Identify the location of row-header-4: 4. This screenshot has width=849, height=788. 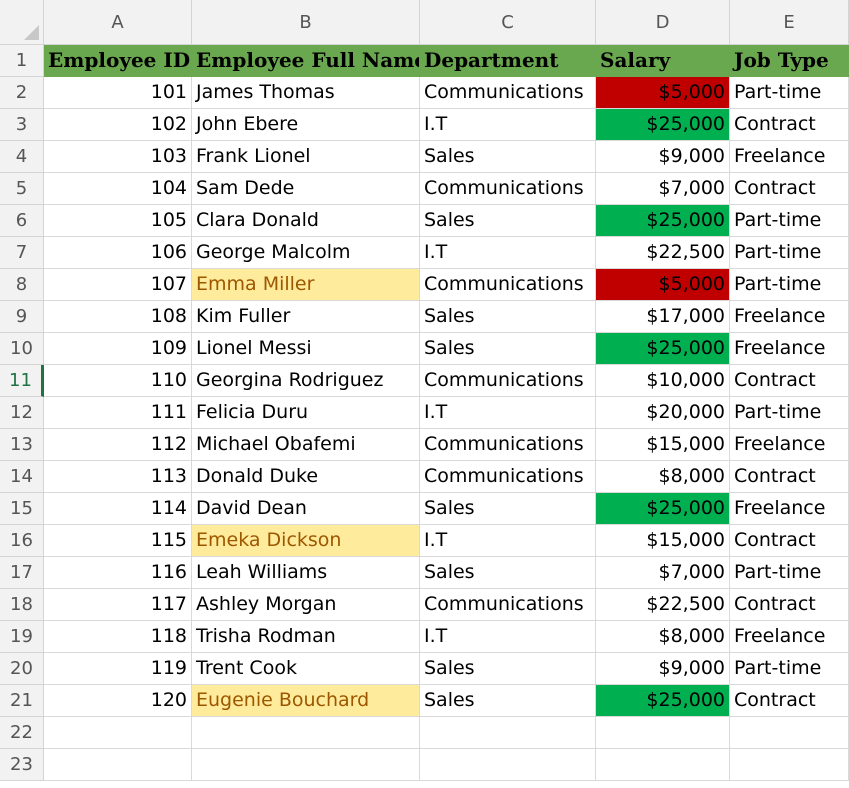
(22, 157).